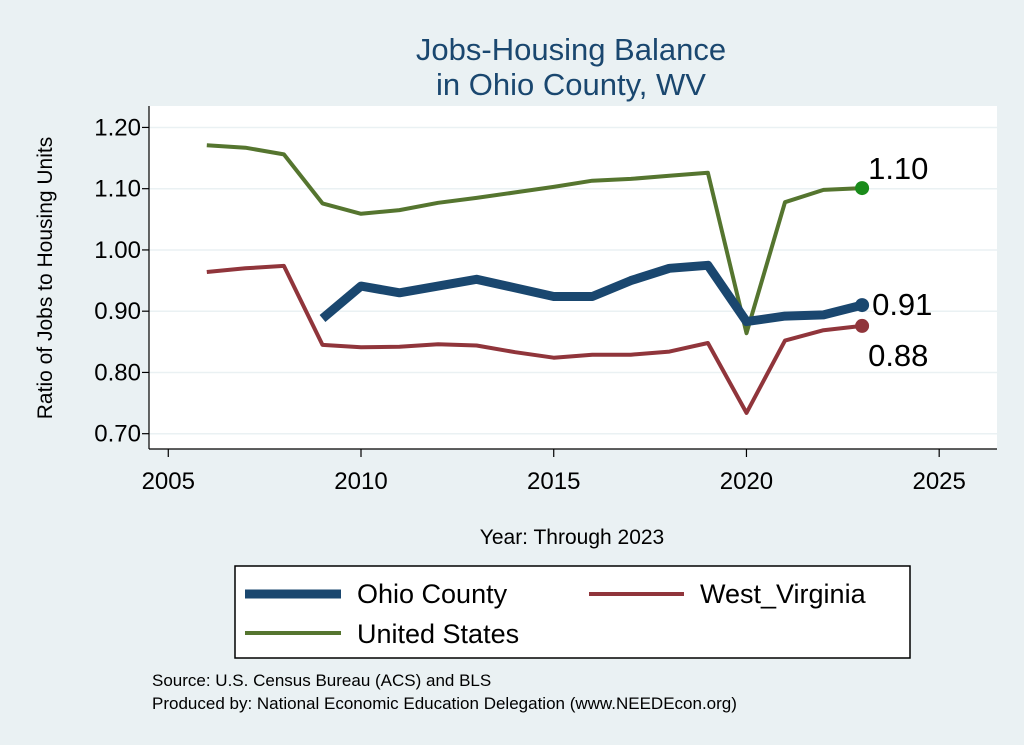 The height and width of the screenshot is (745, 1024). What do you see at coordinates (117, 311) in the screenshot?
I see `y-tick-label: 0.90` at bounding box center [117, 311].